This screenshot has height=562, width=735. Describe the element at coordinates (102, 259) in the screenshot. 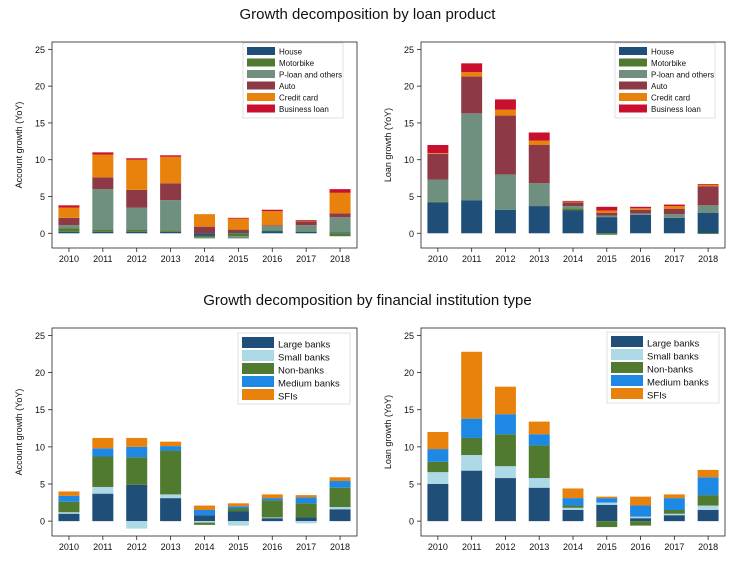

I see `x-tick-label-2011: 2011` at that location.